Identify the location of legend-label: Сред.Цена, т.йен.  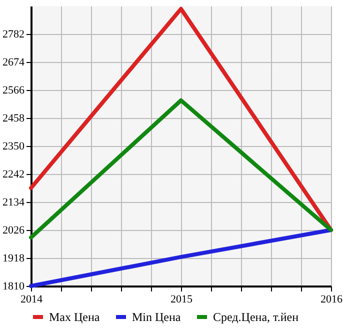
(256, 317).